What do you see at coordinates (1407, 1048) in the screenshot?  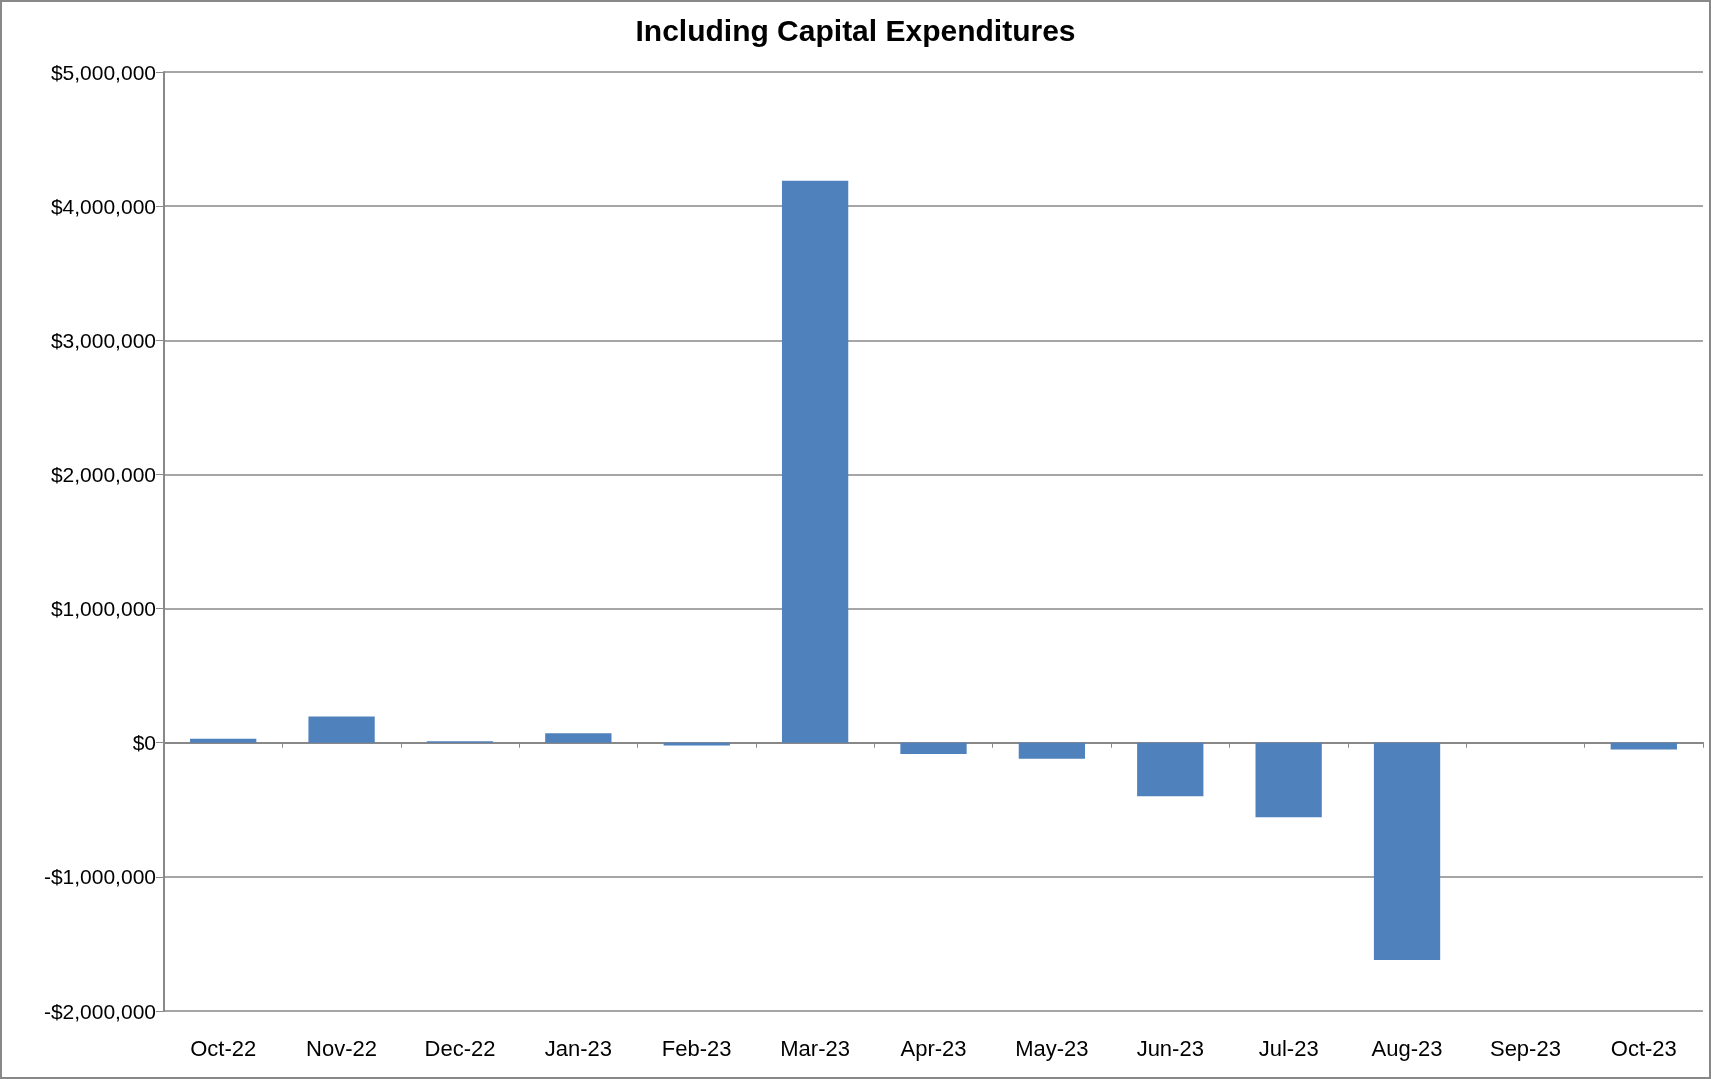 I see `x-tick-label: Aug-23` at bounding box center [1407, 1048].